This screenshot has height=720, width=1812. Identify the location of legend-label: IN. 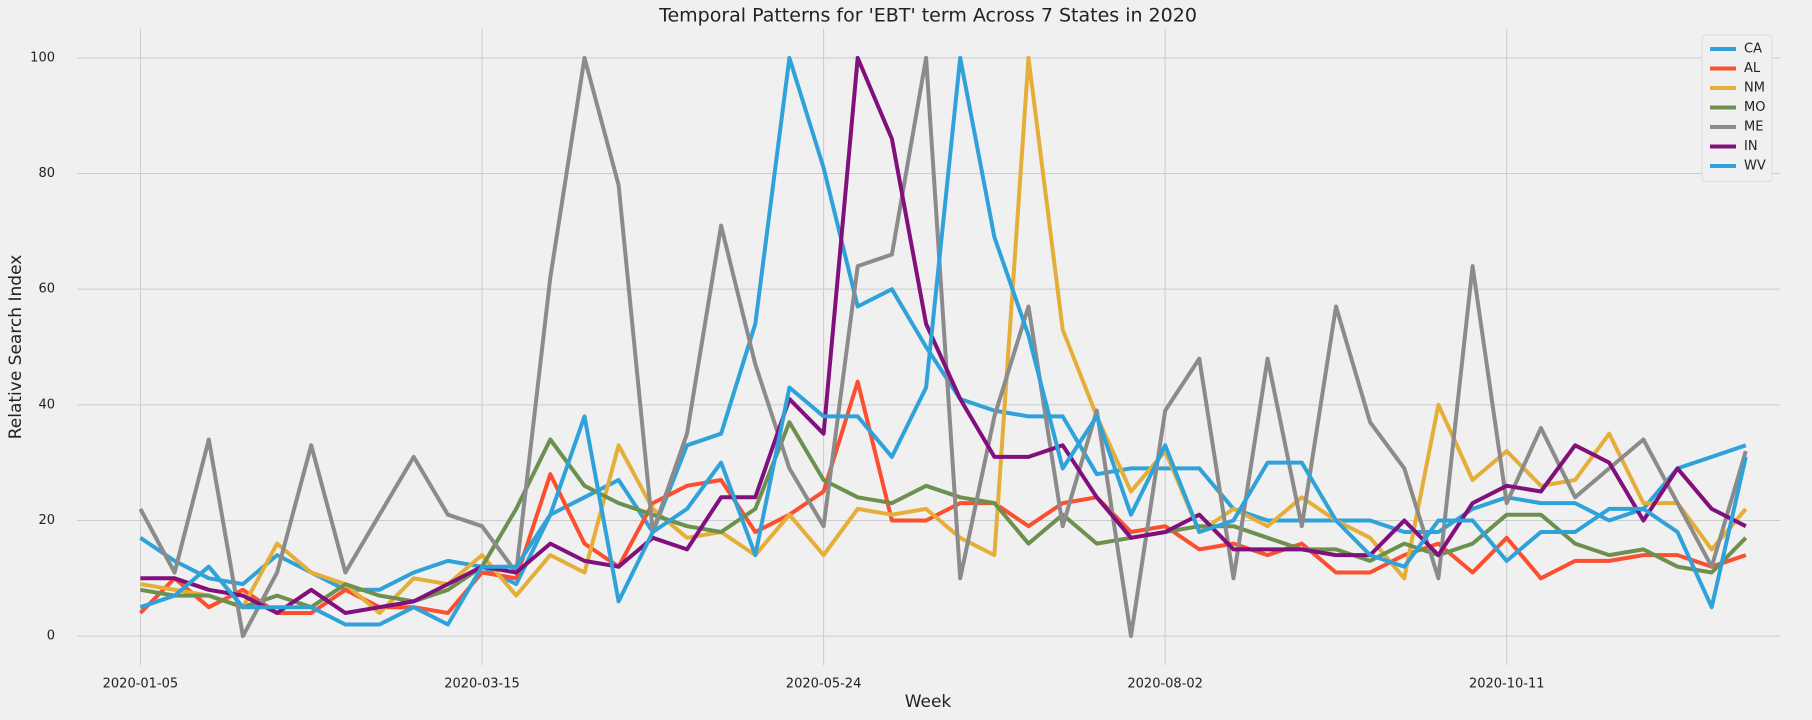
(1751, 146).